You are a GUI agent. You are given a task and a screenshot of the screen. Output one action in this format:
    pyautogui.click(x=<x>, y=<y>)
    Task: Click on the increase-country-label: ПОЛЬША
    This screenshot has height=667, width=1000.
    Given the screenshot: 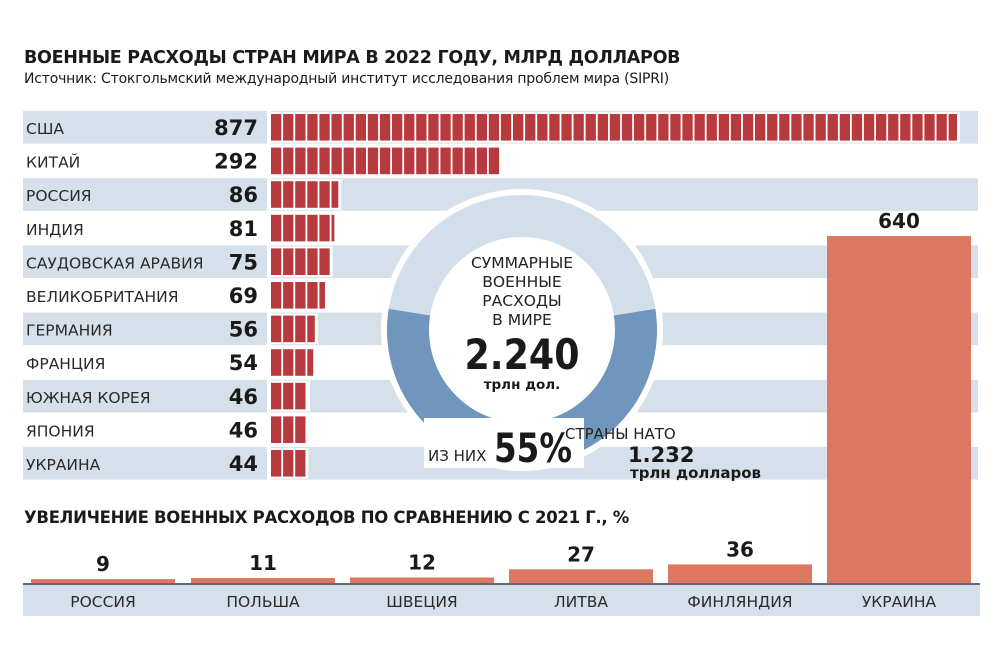 What is the action you would take?
    pyautogui.click(x=263, y=602)
    